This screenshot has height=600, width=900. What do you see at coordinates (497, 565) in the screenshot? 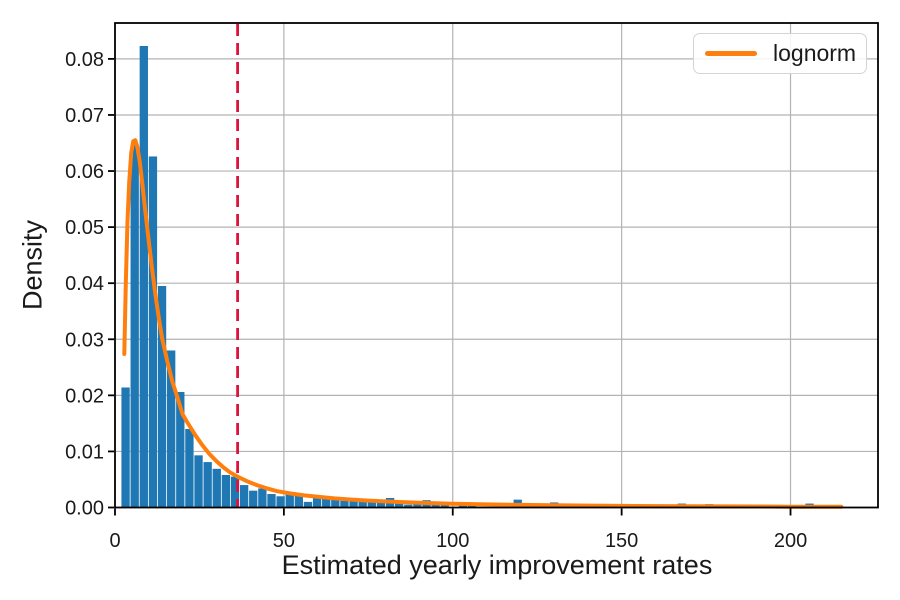
I see `x-axis-title: Estimated yearly improvement rates` at bounding box center [497, 565].